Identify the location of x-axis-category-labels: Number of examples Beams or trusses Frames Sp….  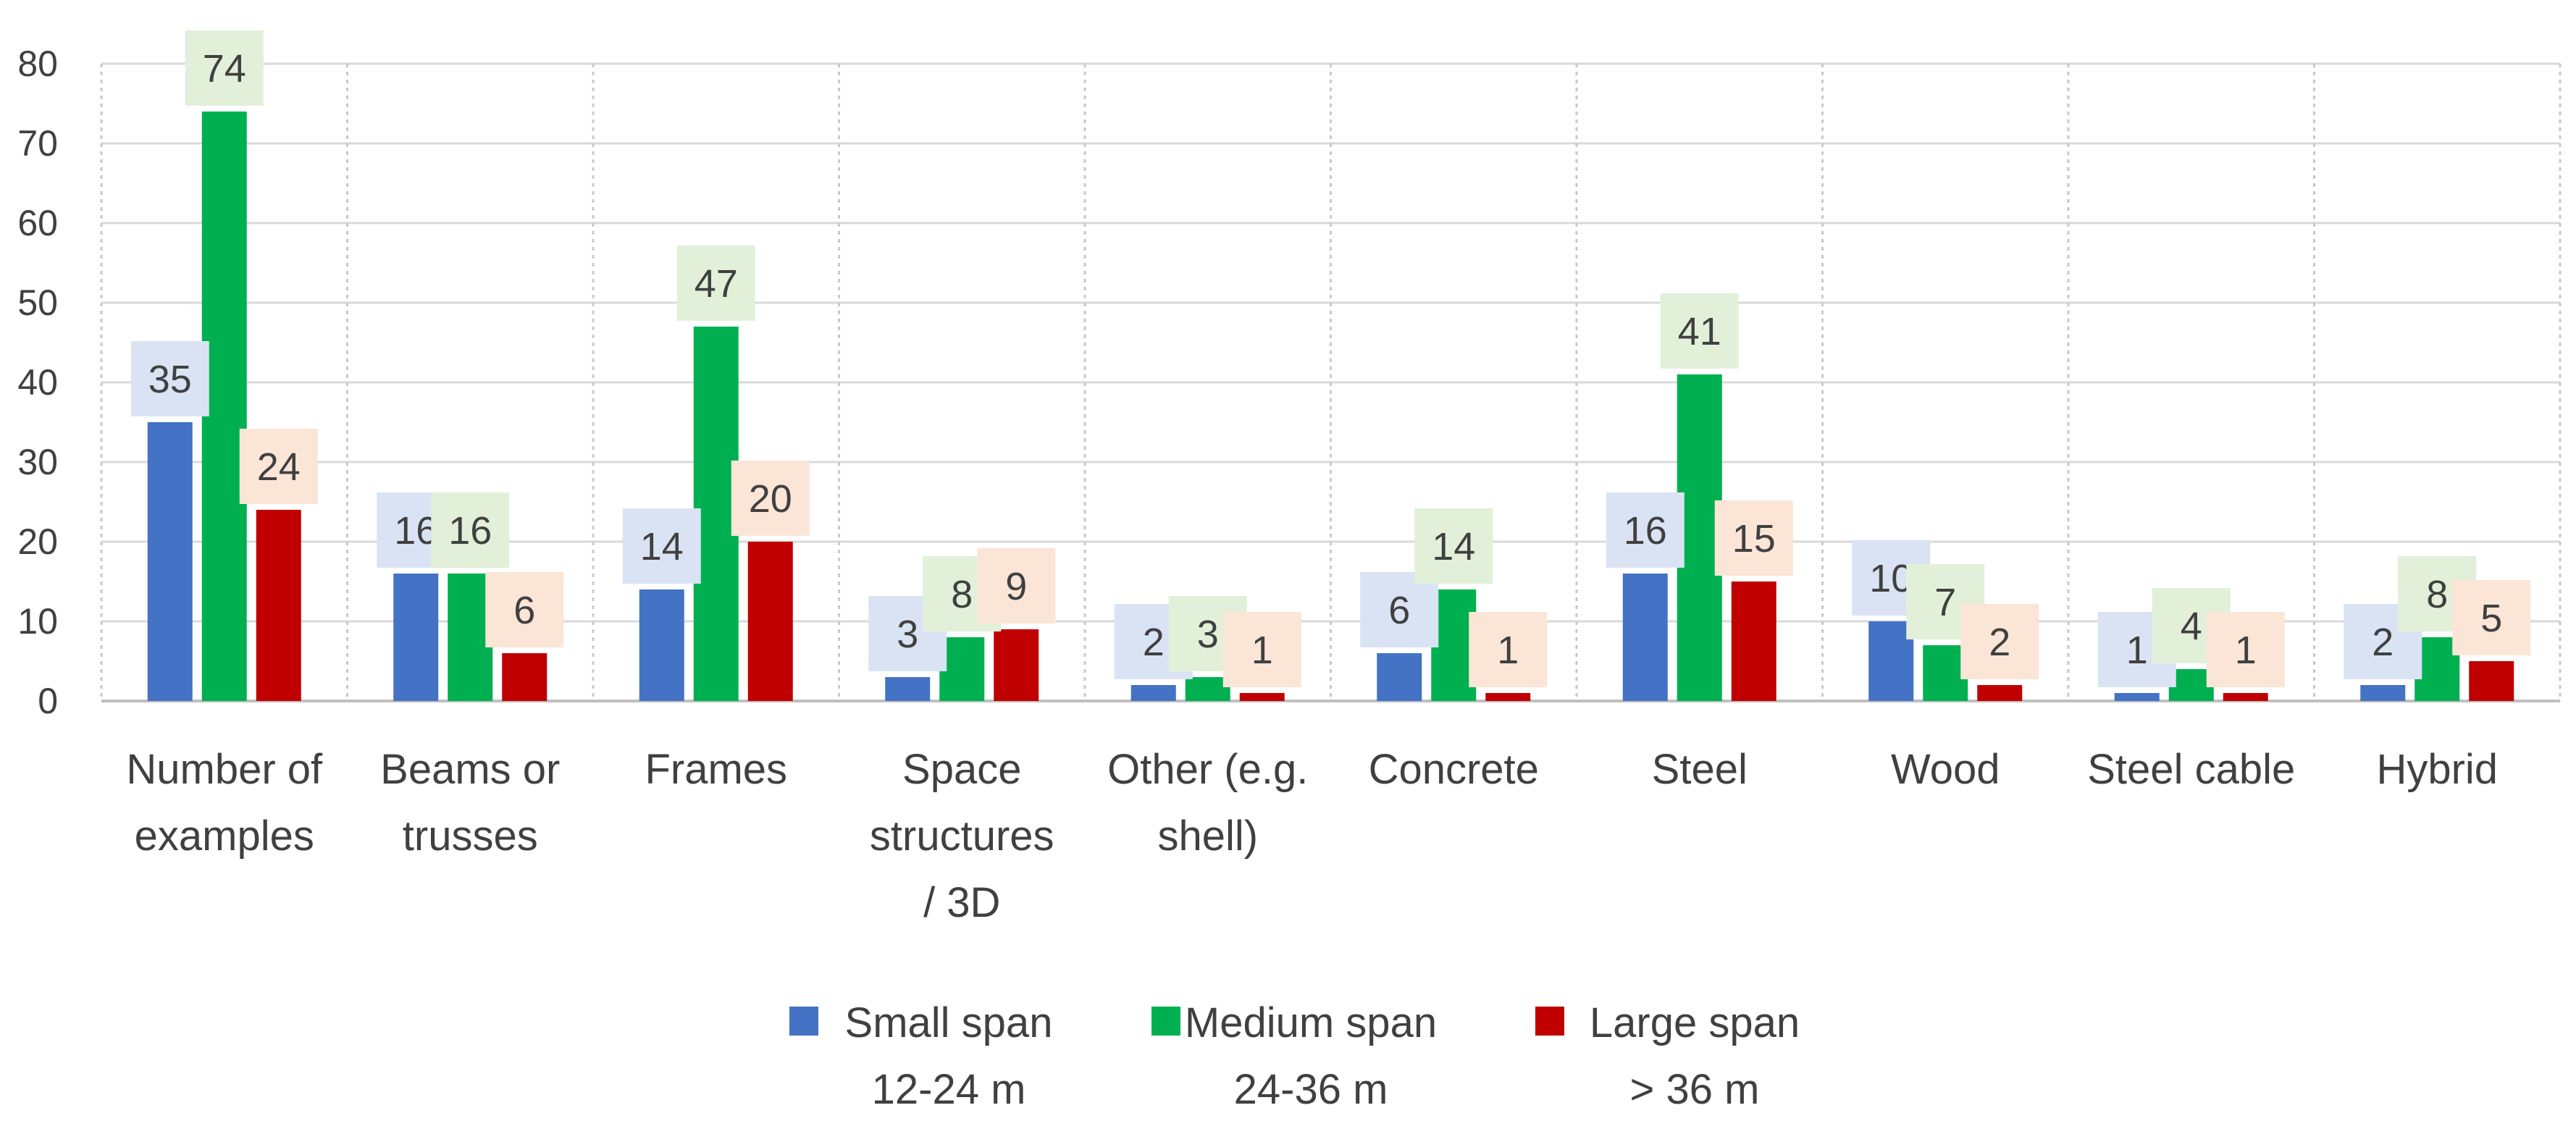
(1312, 836).